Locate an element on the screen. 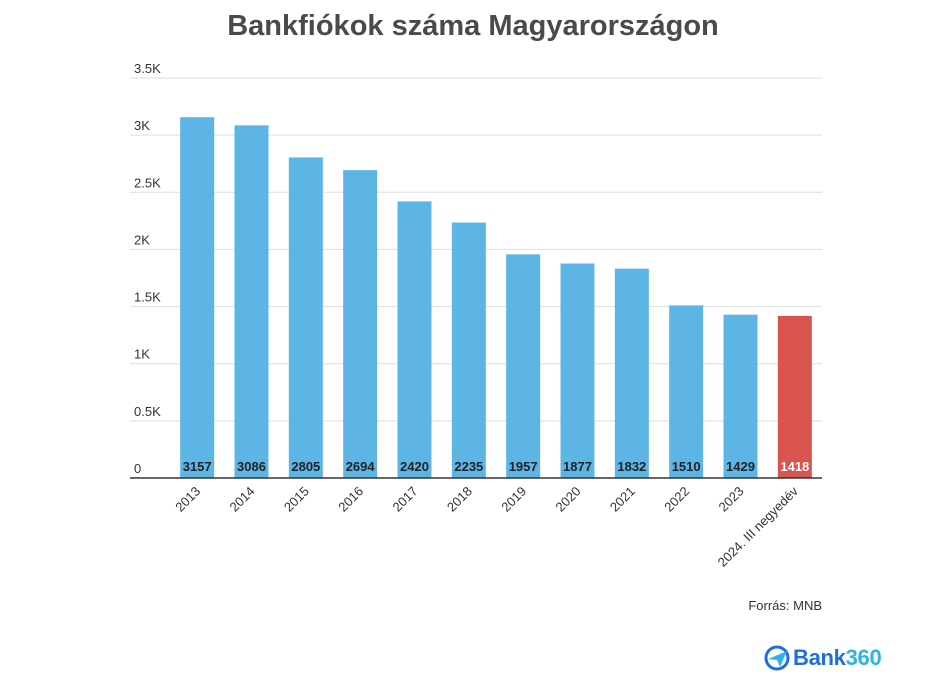 This screenshot has width=946, height=688. x-tick-label: 2014 is located at coordinates (242, 499).